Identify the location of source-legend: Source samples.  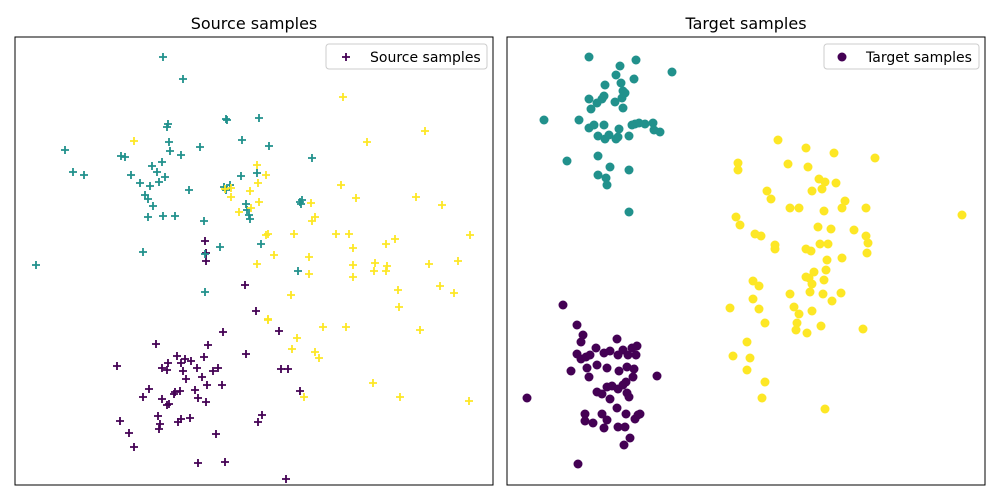
(406, 56).